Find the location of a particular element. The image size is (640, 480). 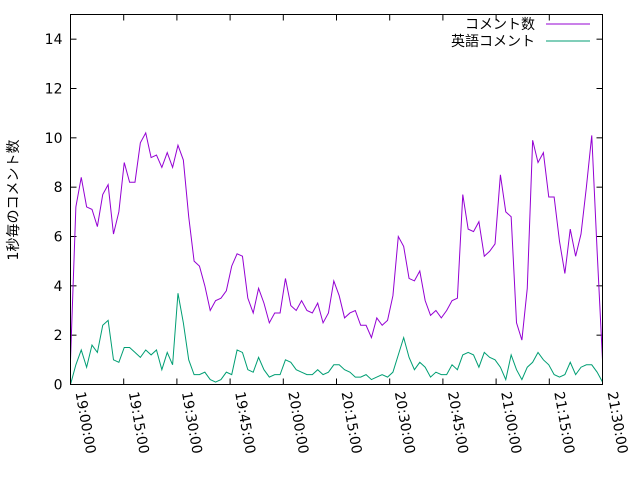

y-tick-label: 4 is located at coordinates (58, 287).